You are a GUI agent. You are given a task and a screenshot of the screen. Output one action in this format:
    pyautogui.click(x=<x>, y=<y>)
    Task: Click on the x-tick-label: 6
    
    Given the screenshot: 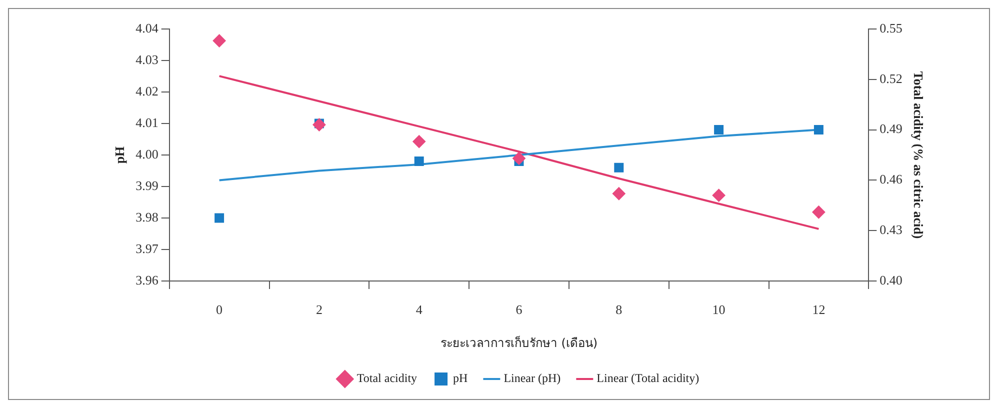 What is the action you would take?
    pyautogui.click(x=519, y=310)
    